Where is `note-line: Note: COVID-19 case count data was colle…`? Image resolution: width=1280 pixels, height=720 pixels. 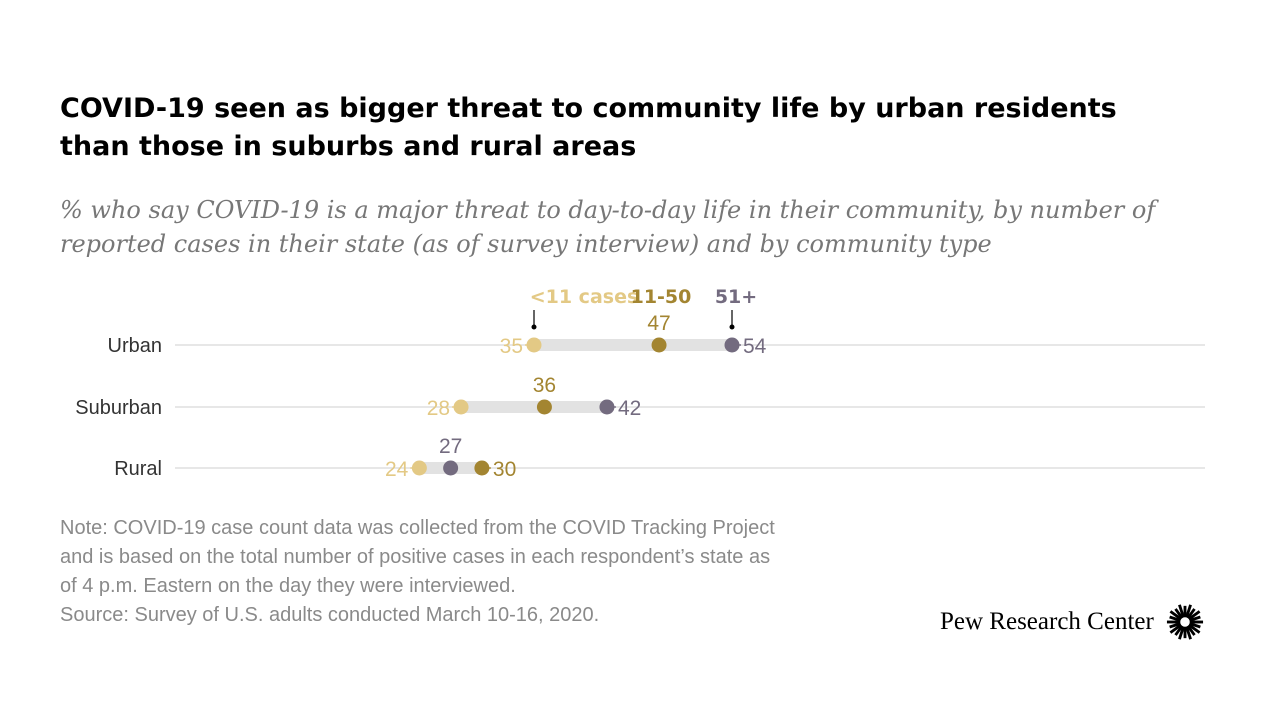
note-line: Note: COVID-19 case count data was colle… is located at coordinates (417, 528).